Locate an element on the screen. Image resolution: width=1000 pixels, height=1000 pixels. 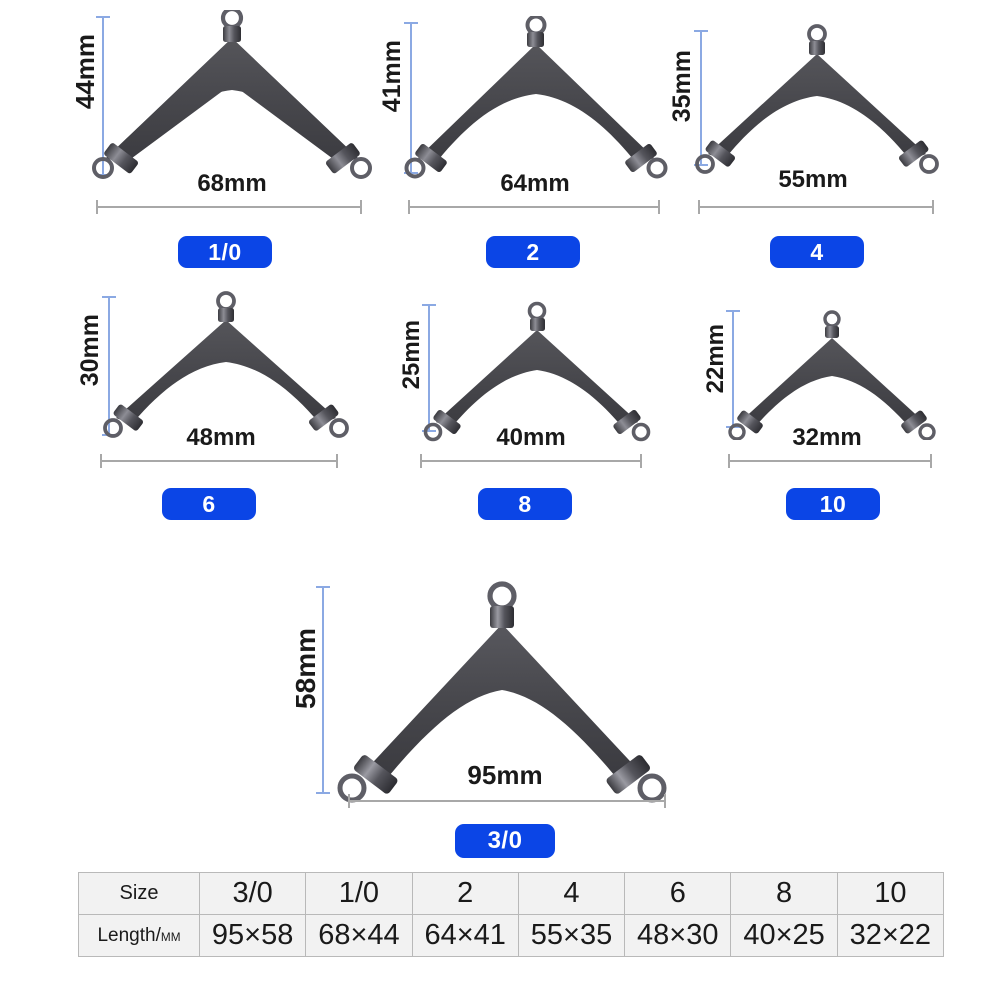
length-label: 68mm is located at coordinates (232, 183).